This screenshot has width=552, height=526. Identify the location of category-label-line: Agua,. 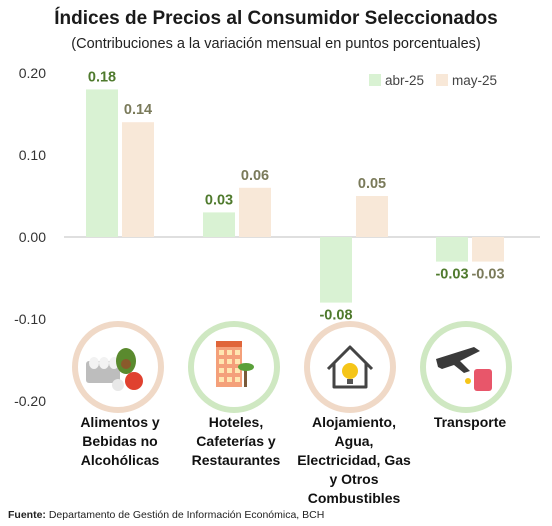
(354, 441).